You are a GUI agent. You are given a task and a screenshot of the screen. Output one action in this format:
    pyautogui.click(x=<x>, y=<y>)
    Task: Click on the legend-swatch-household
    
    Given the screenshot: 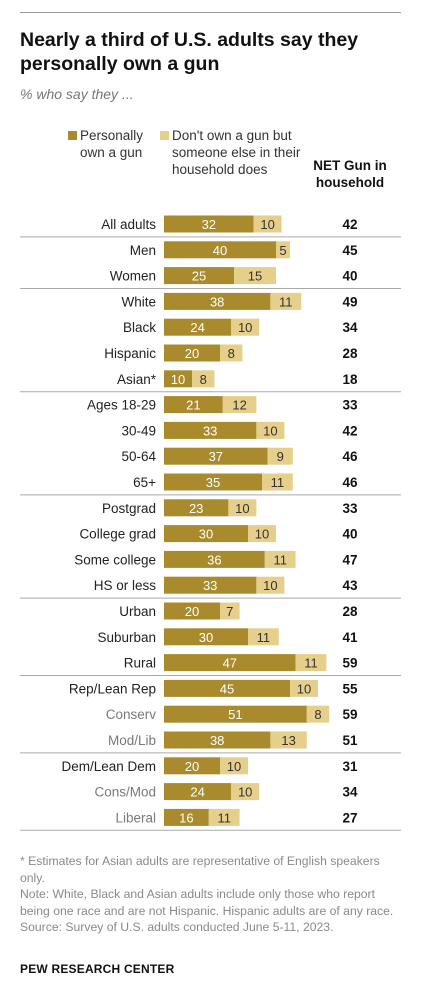 What is the action you would take?
    pyautogui.click(x=164, y=135)
    